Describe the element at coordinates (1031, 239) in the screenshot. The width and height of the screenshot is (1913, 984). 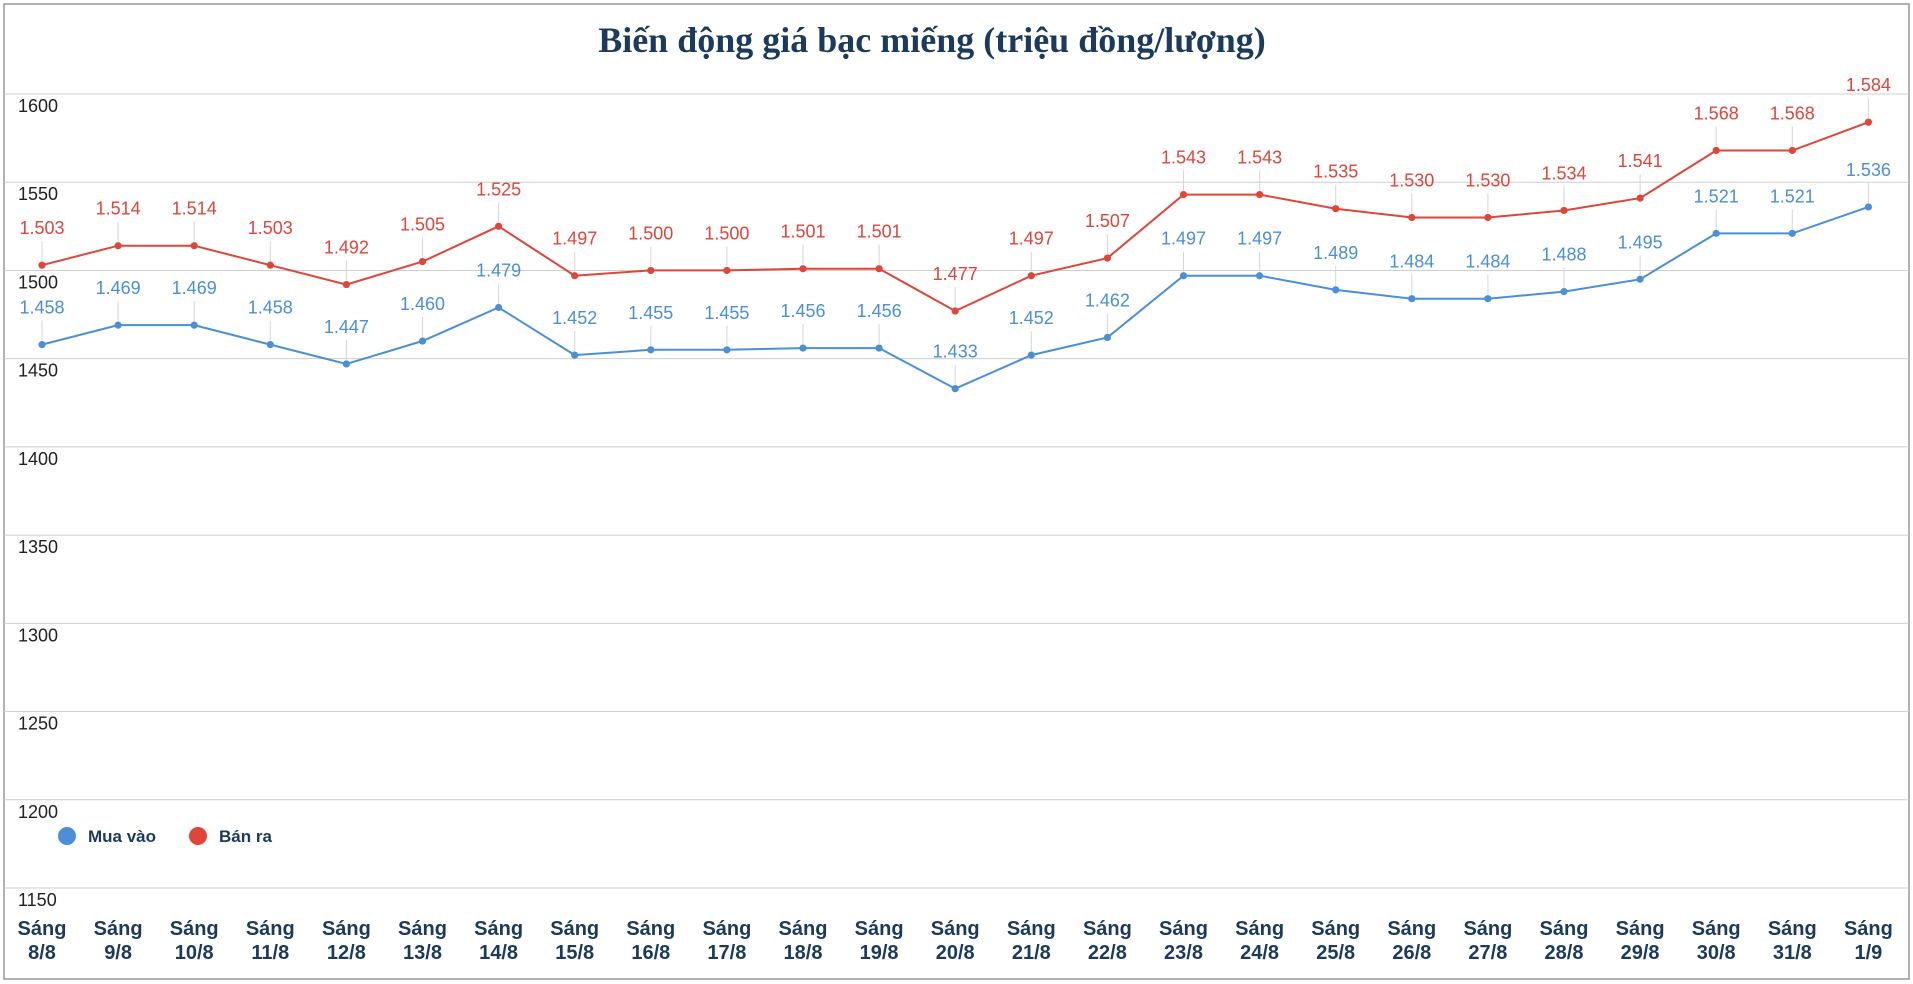
I see `data-label: 1.497` at that location.